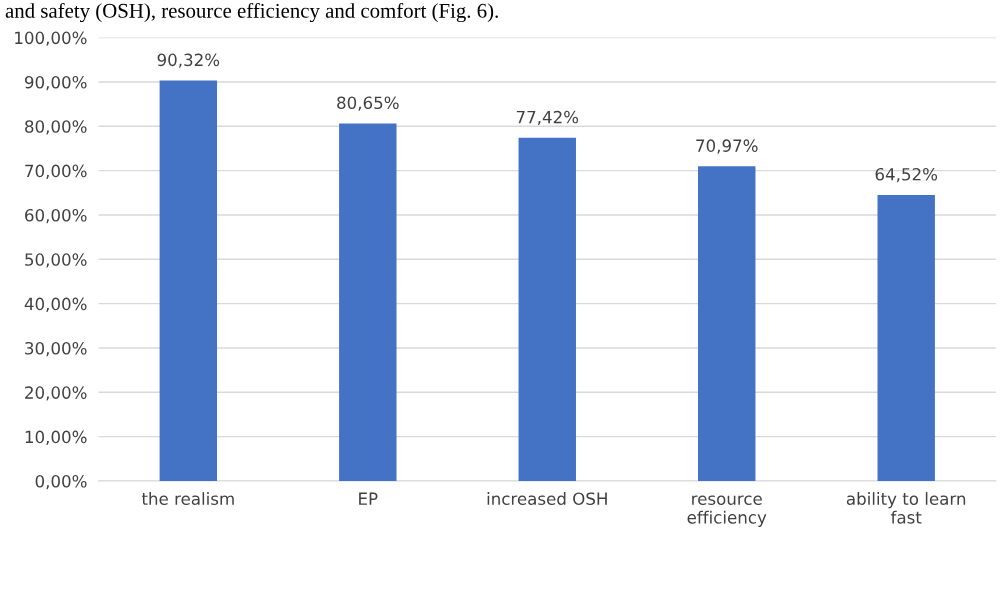  What do you see at coordinates (51, 38) in the screenshot?
I see `y-tick-label: 100,00%` at bounding box center [51, 38].